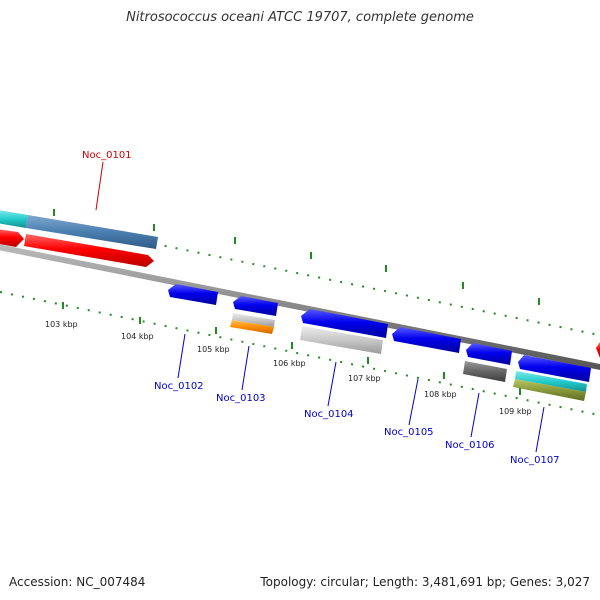 This screenshot has height=600, width=600. Describe the element at coordinates (329, 414) in the screenshot. I see `gene-label-noc-0104: Noc_0104` at that location.